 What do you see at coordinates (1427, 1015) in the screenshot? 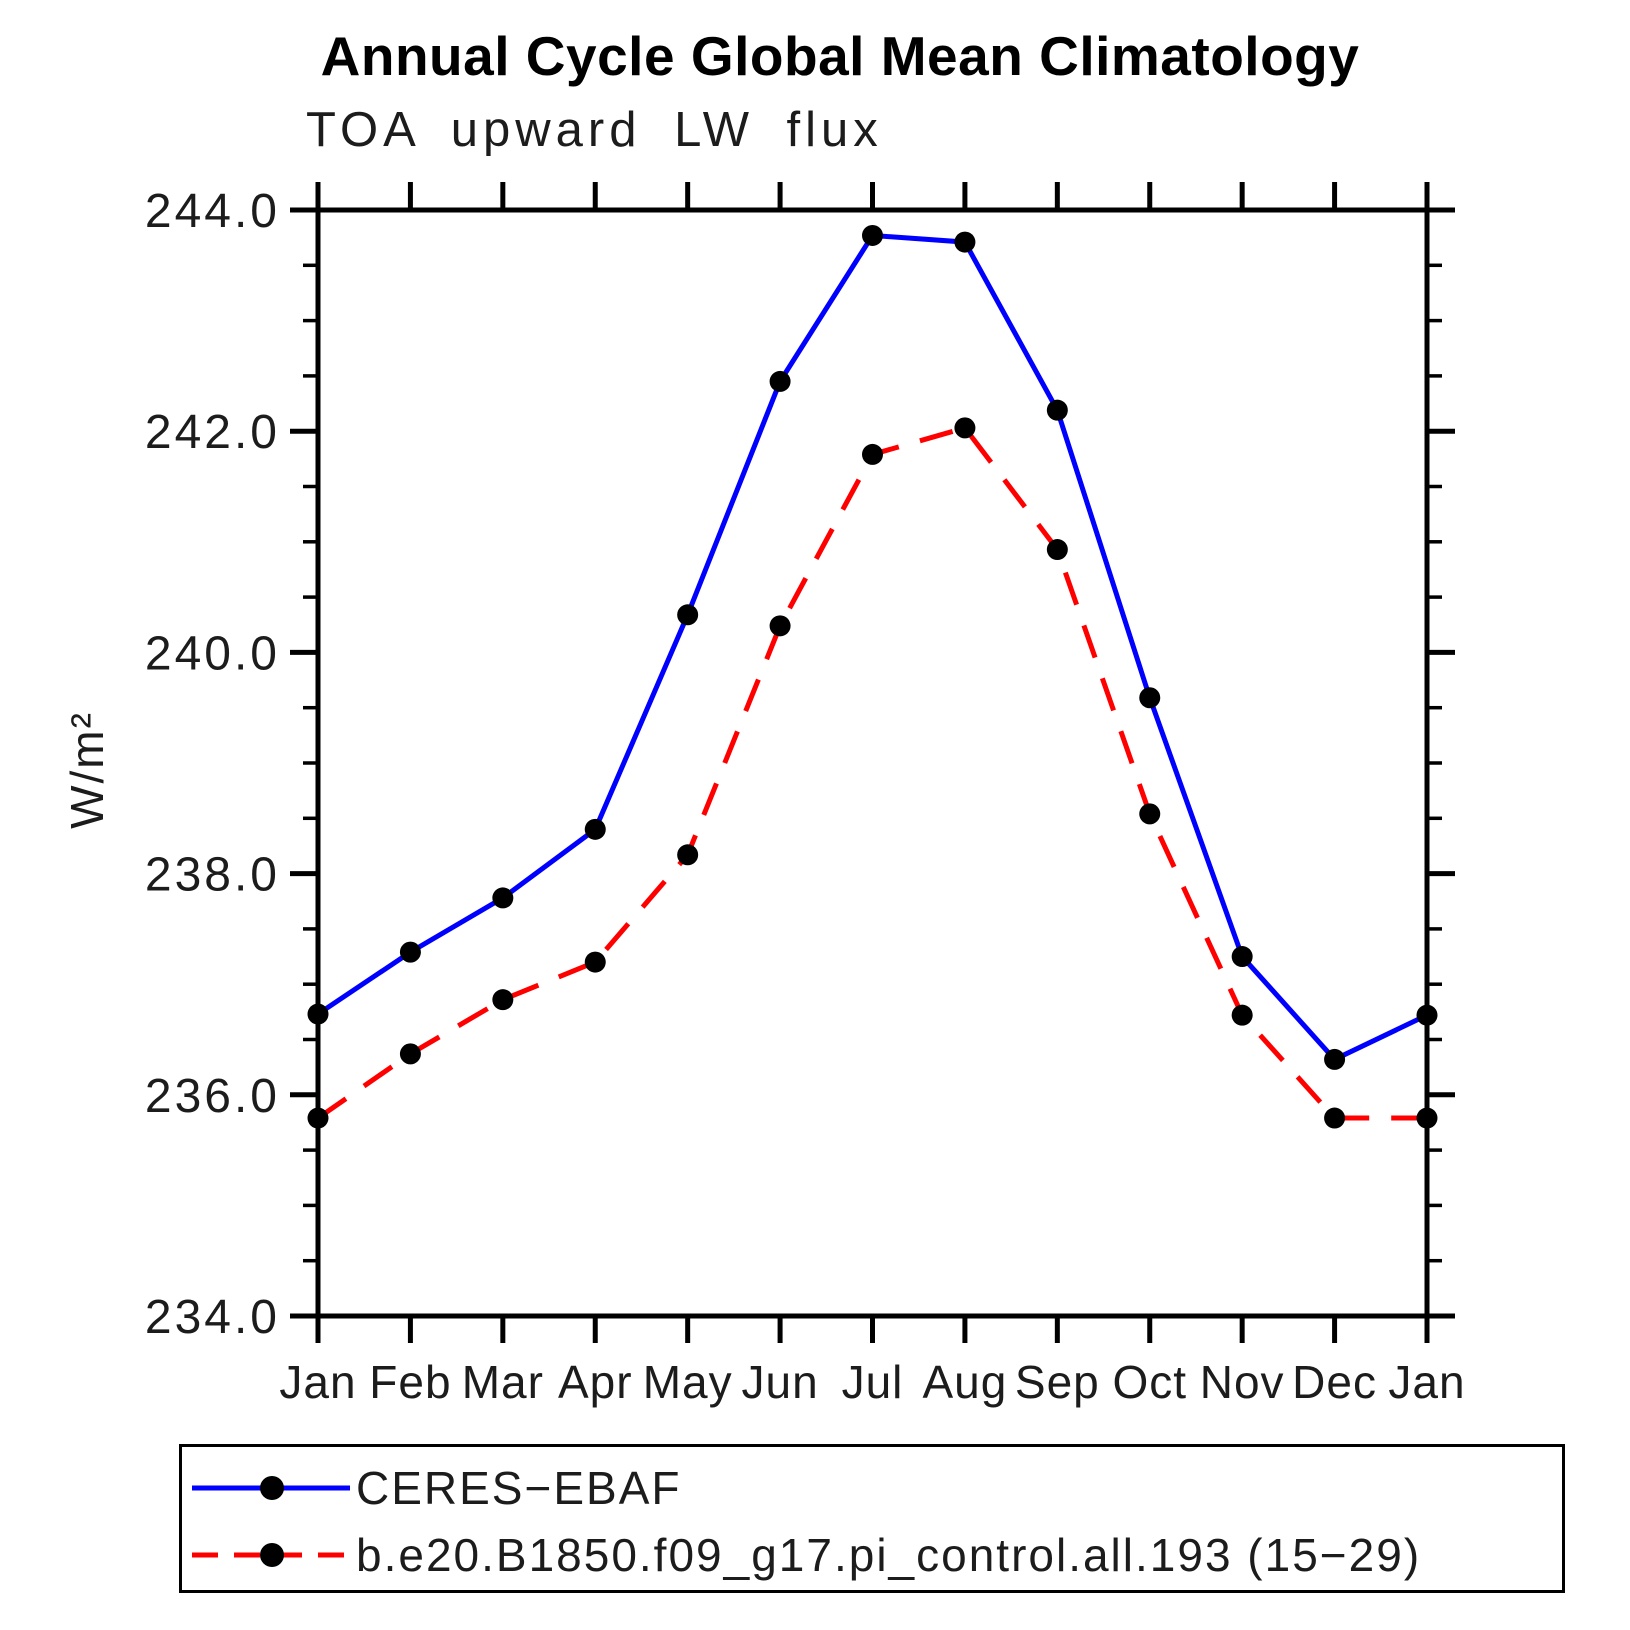
I see `data-point-0-12-Jan` at bounding box center [1427, 1015].